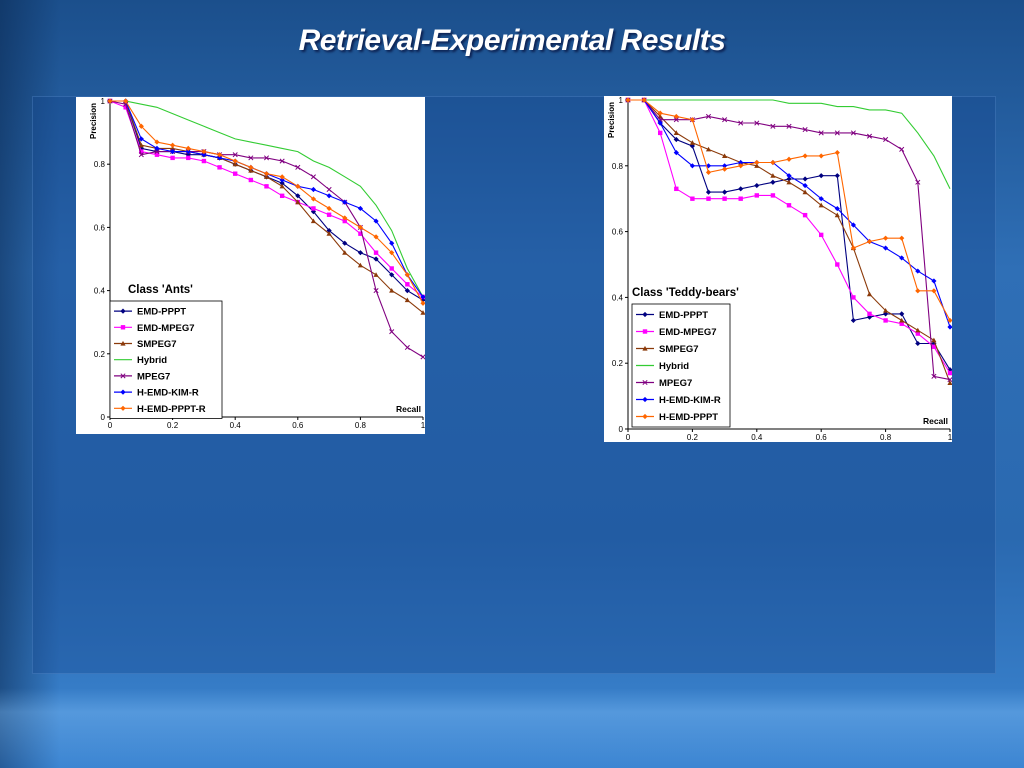 This screenshot has width=1024, height=768. Describe the element at coordinates (512, 40) in the screenshot. I see `slide-title: Retrieval-Experimental Results` at that location.